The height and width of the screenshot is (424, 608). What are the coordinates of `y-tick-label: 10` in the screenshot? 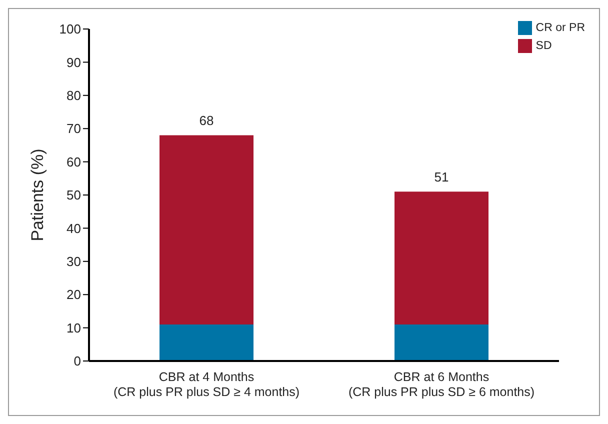 It's located at (73, 328).